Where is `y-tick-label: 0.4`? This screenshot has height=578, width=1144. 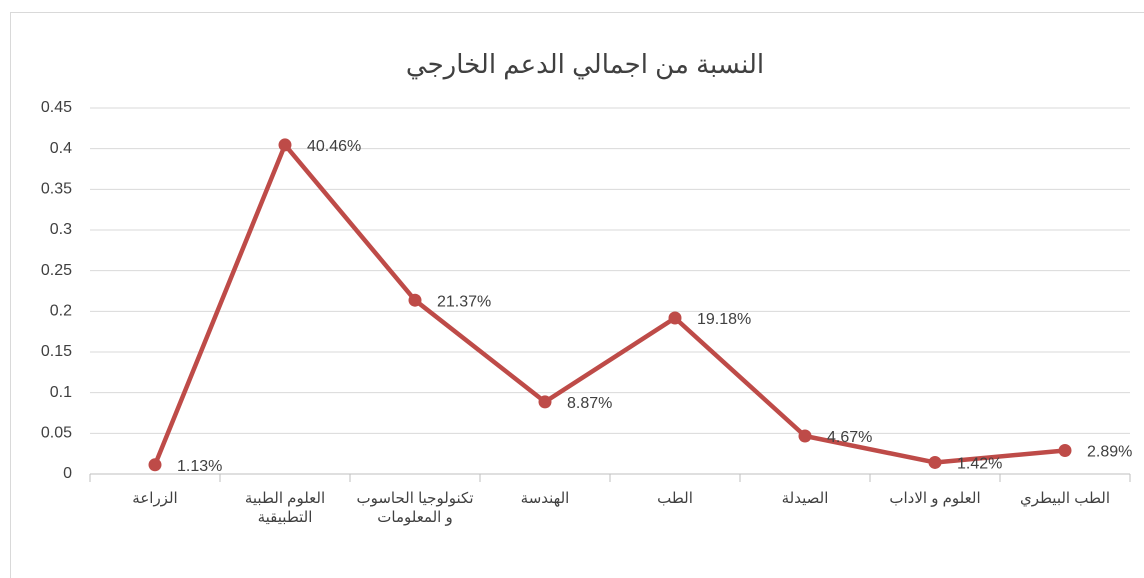 y-tick-label: 0.4 is located at coordinates (61, 148).